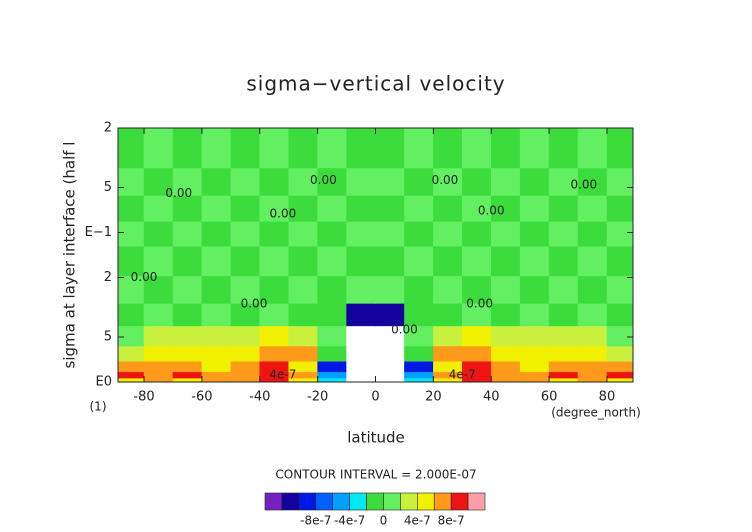 The width and height of the screenshot is (752, 532). I want to click on x-tick-label: 0, so click(375, 397).